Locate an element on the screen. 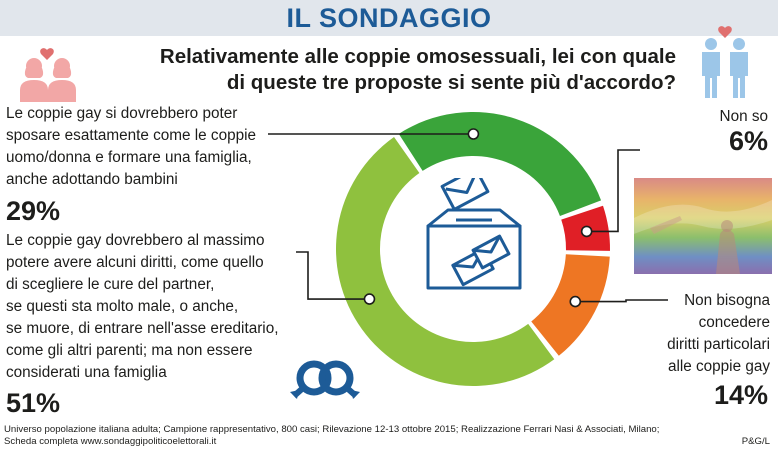  option-2-line-1: Le coppie gay dovrebbero al massimo is located at coordinates (135, 240).